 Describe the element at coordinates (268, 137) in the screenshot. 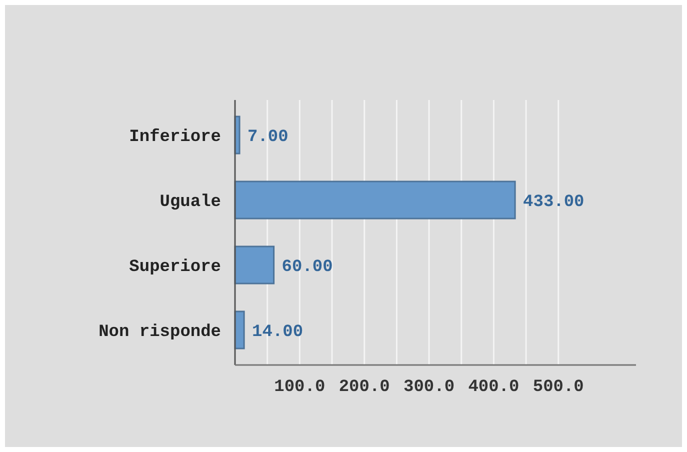

I see `data-label: 7.00` at that location.